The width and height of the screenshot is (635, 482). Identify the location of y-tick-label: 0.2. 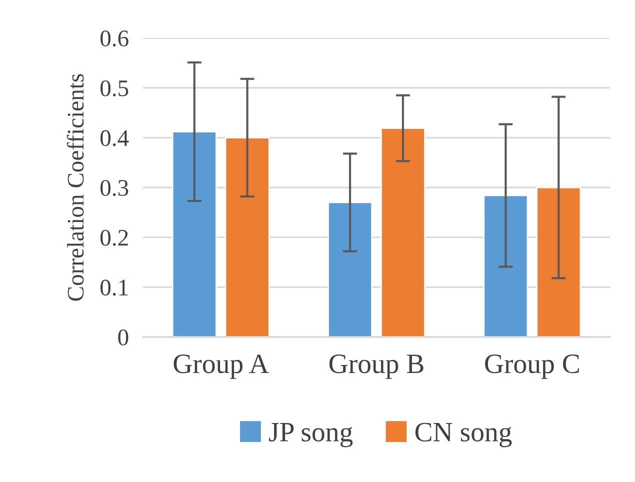
(114, 238).